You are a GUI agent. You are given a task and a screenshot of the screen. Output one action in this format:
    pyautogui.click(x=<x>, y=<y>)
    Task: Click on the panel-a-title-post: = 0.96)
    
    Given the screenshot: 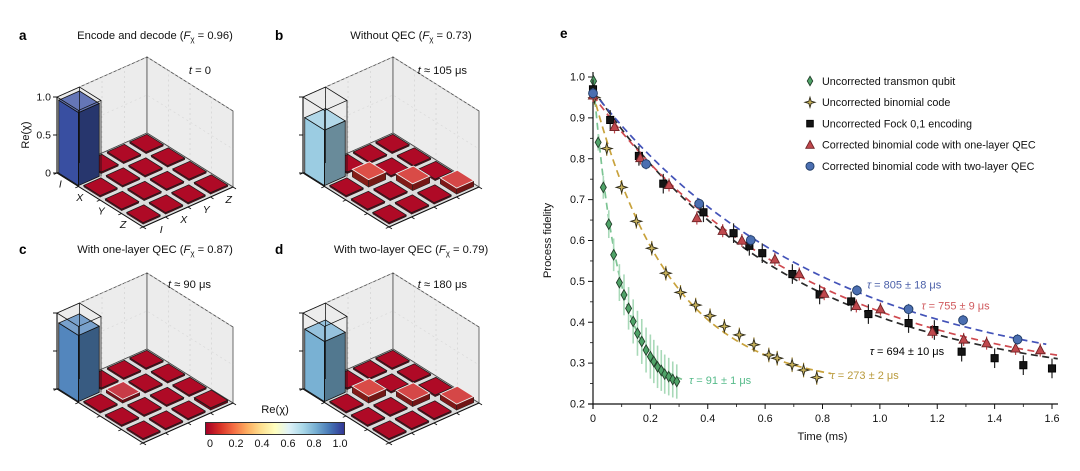 What is the action you would take?
    pyautogui.click(x=213, y=36)
    